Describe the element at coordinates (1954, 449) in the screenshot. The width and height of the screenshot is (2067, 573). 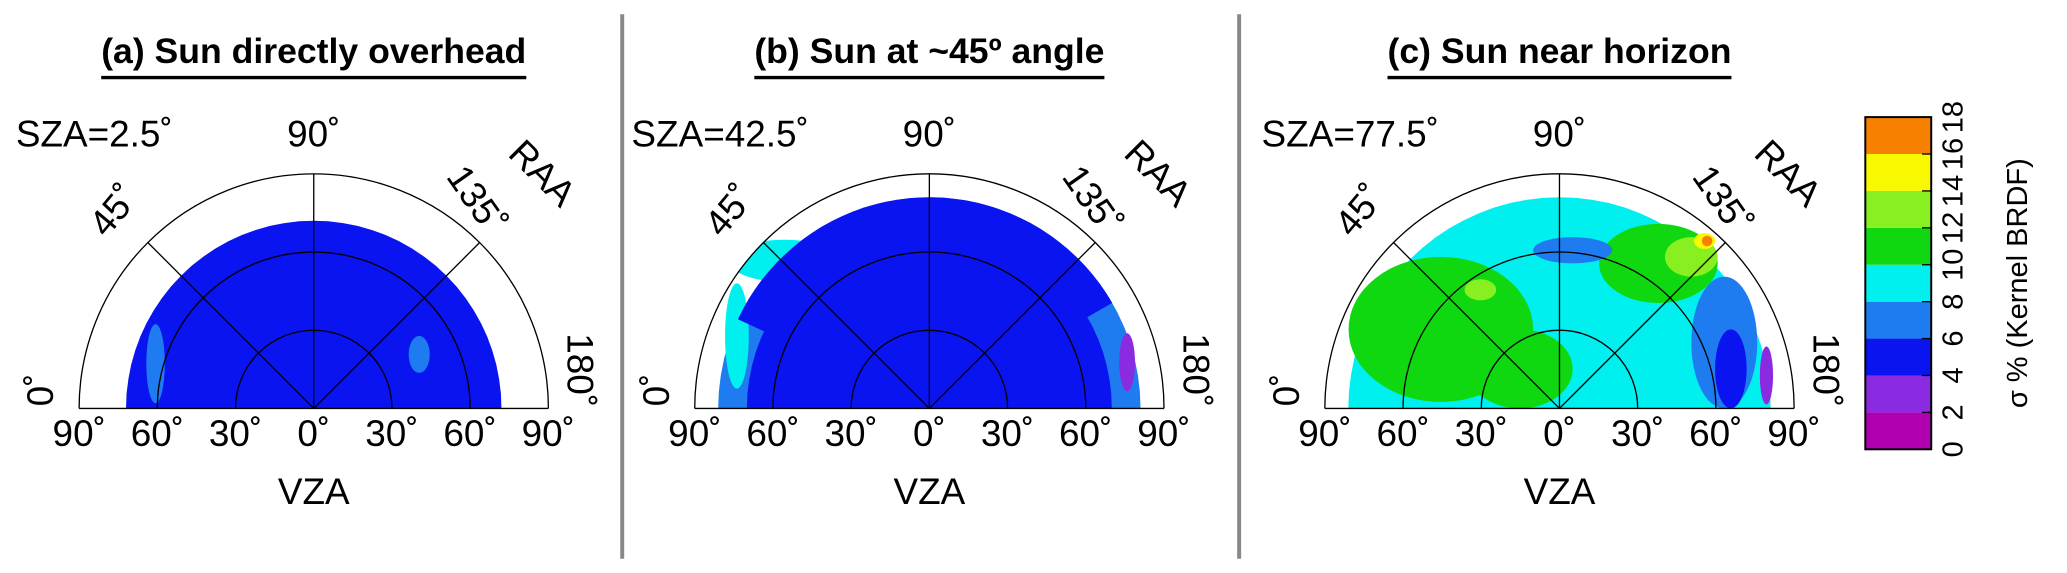
I see `colorbar-tick-label: 0` at that location.